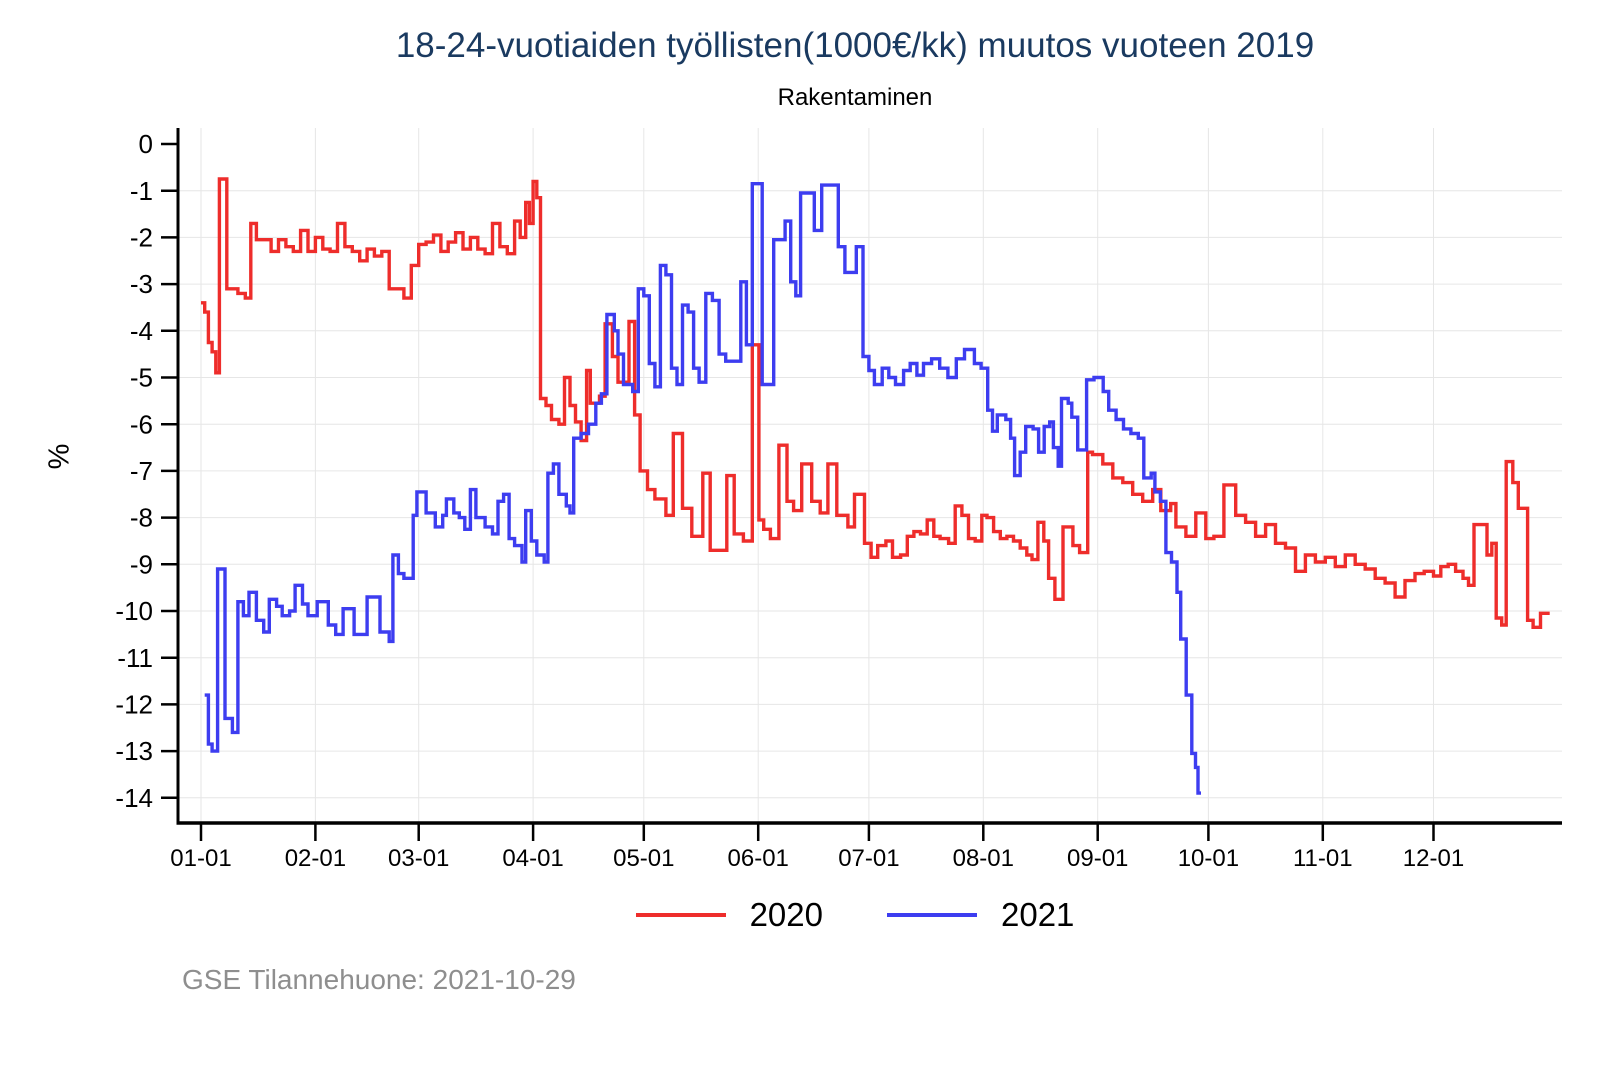 This screenshot has width=1600, height=1067. I want to click on y-tick-label: -14, so click(134, 798).